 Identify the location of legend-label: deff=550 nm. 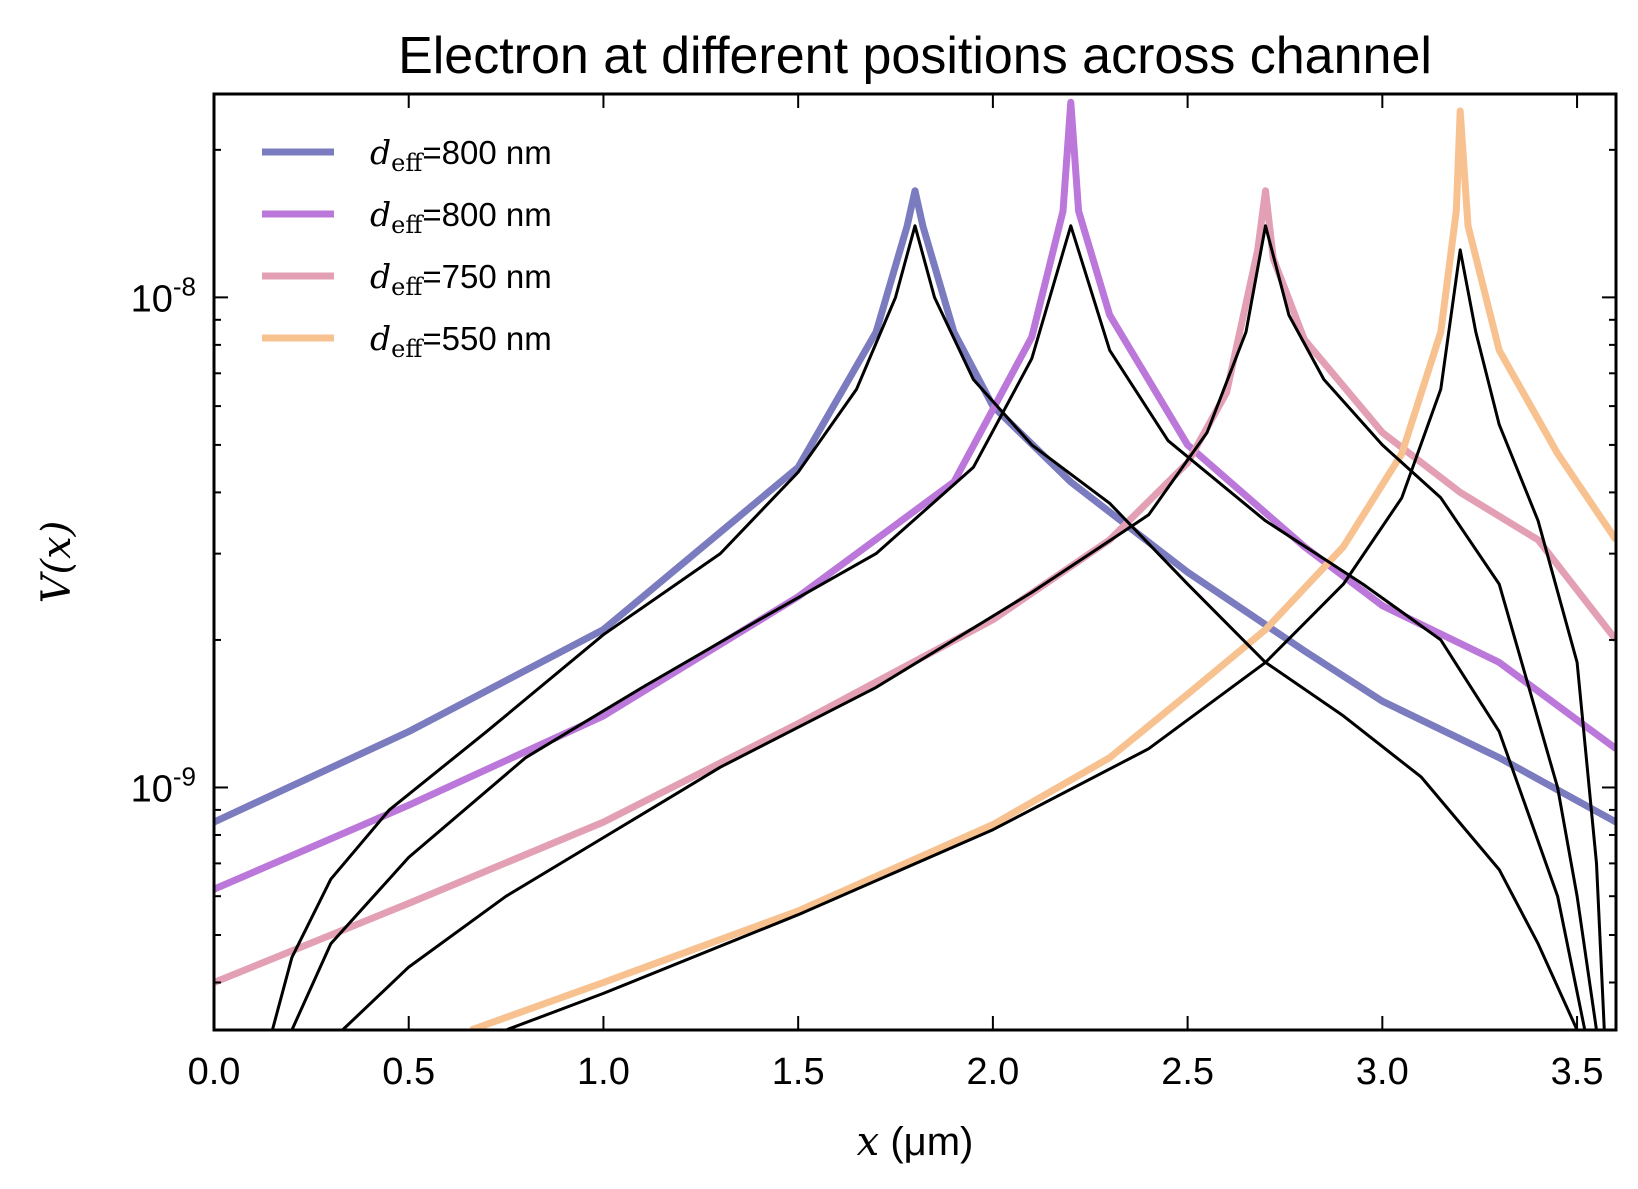
(461, 341).